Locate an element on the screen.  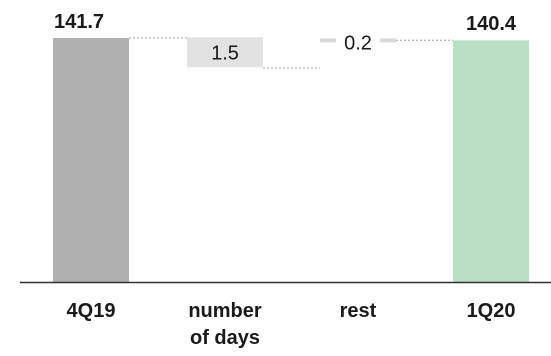
value-label: 0.2 is located at coordinates (358, 43).